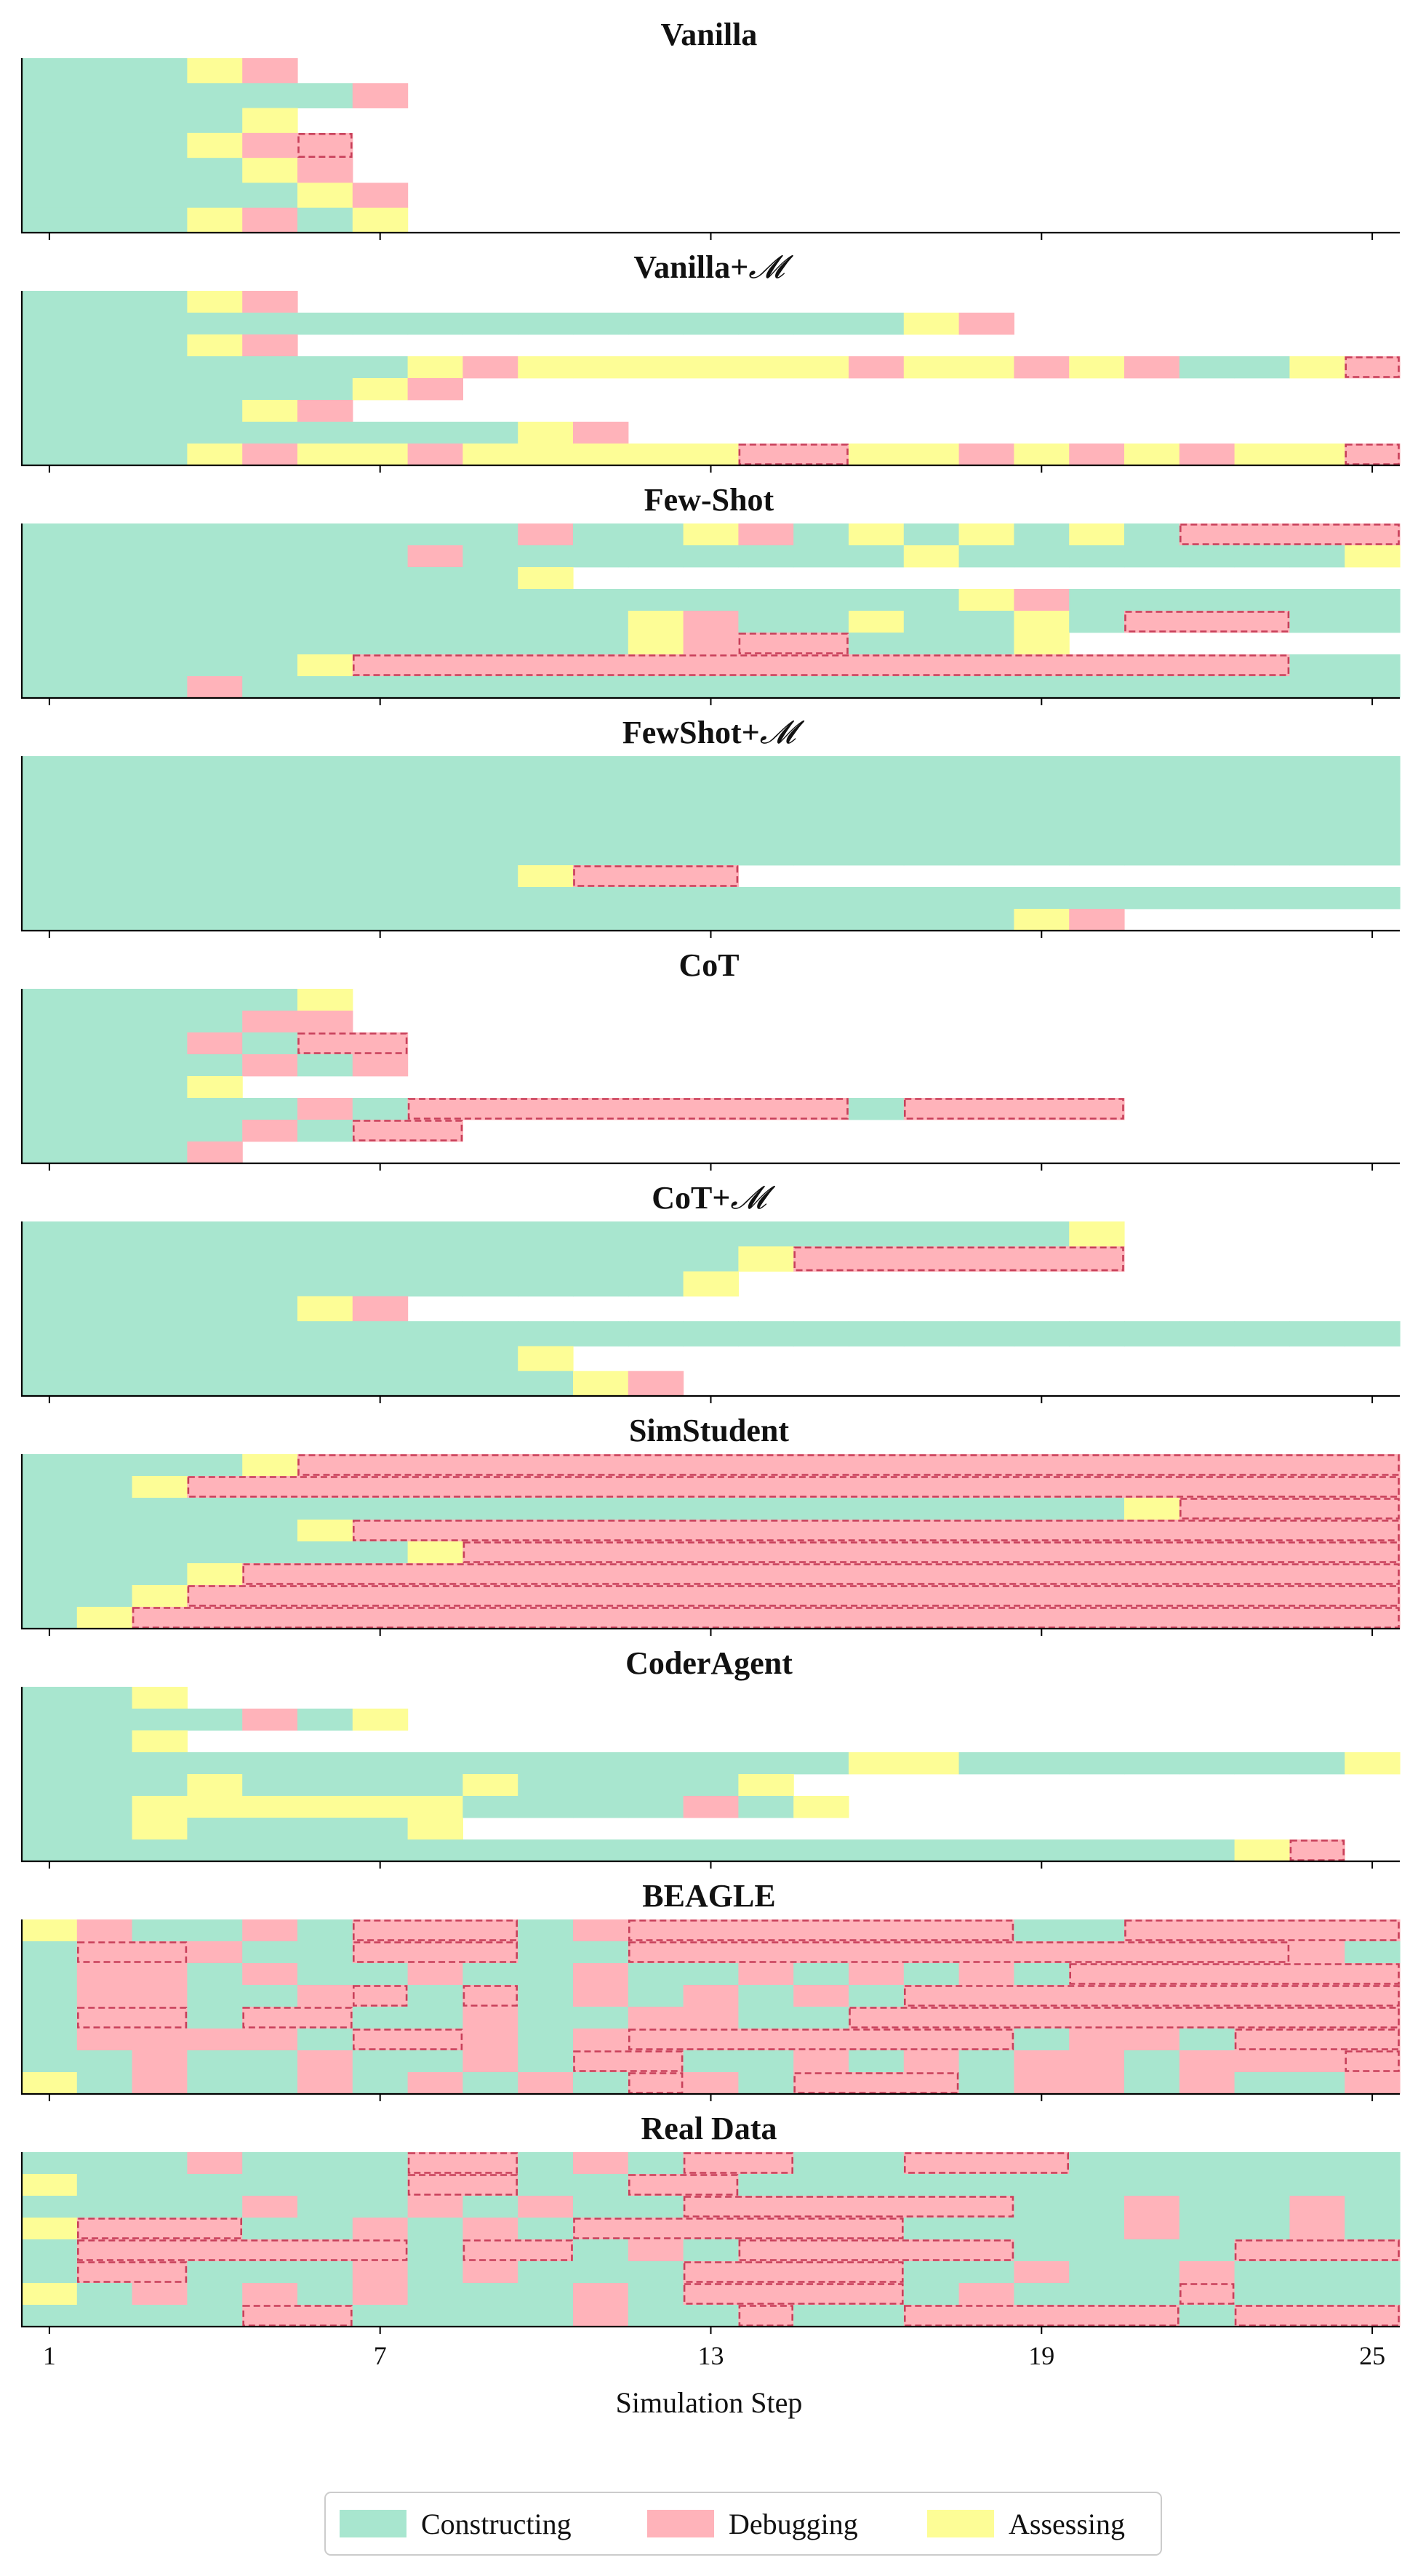 This screenshot has height=2576, width=1418. I want to click on panel-title-text: SimStudent, so click(709, 1430).